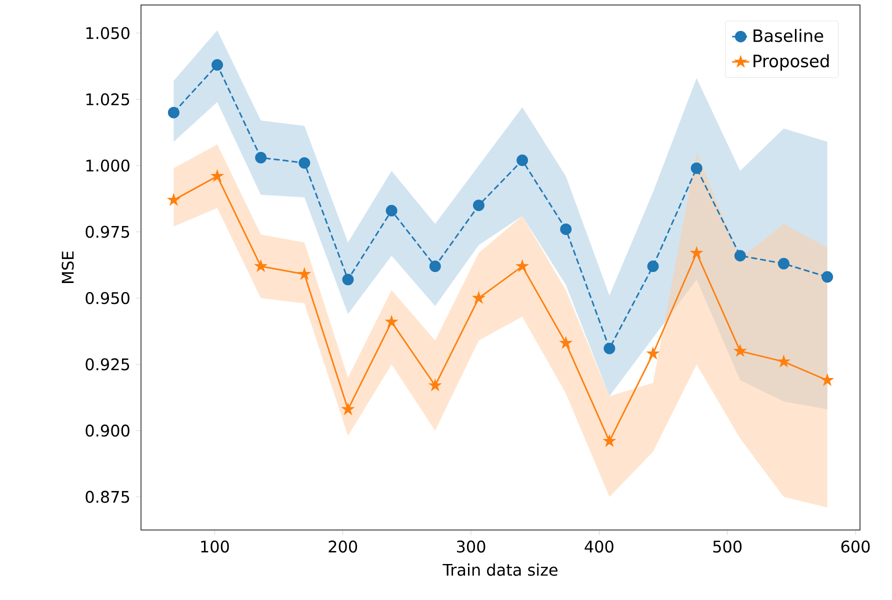 This screenshot has height=600, width=892. I want to click on x-tick-label: 500, so click(727, 546).